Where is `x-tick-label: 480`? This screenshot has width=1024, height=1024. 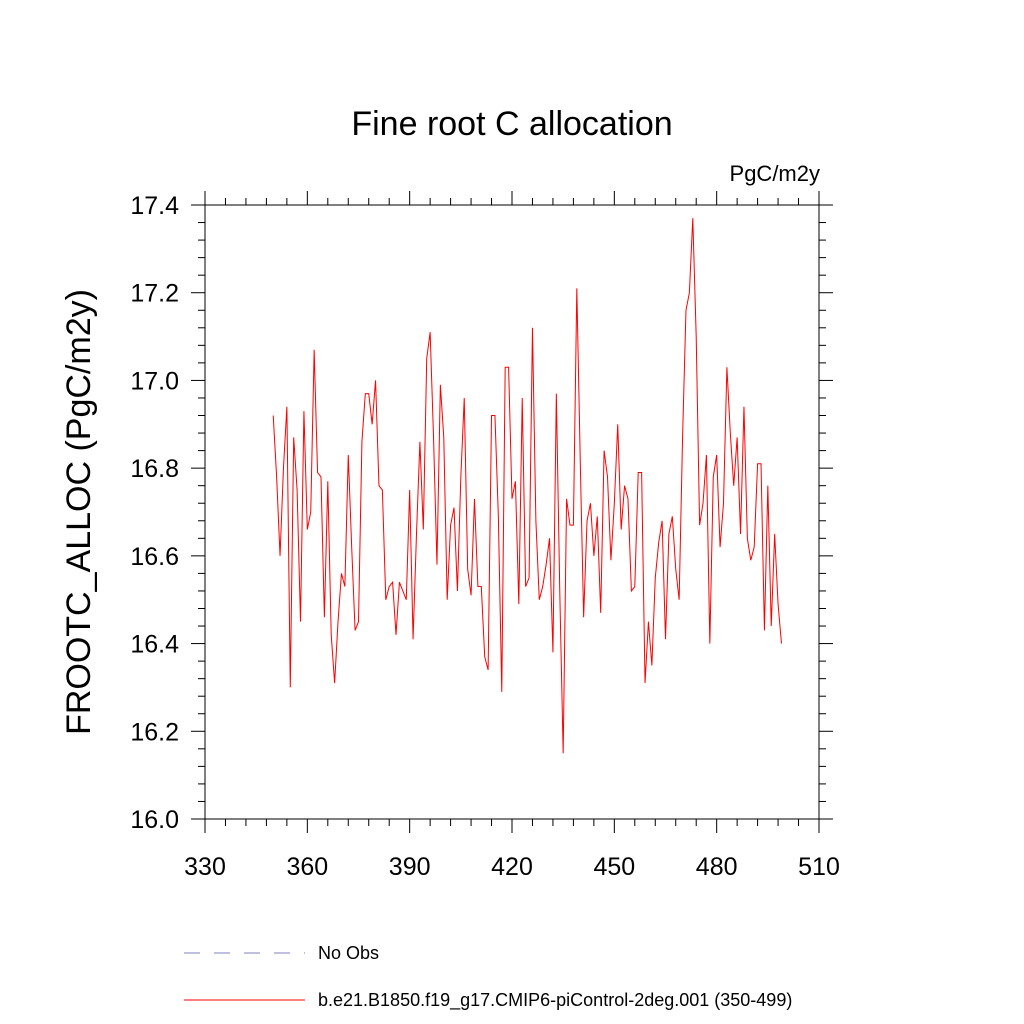 x-tick-label: 480 is located at coordinates (717, 867).